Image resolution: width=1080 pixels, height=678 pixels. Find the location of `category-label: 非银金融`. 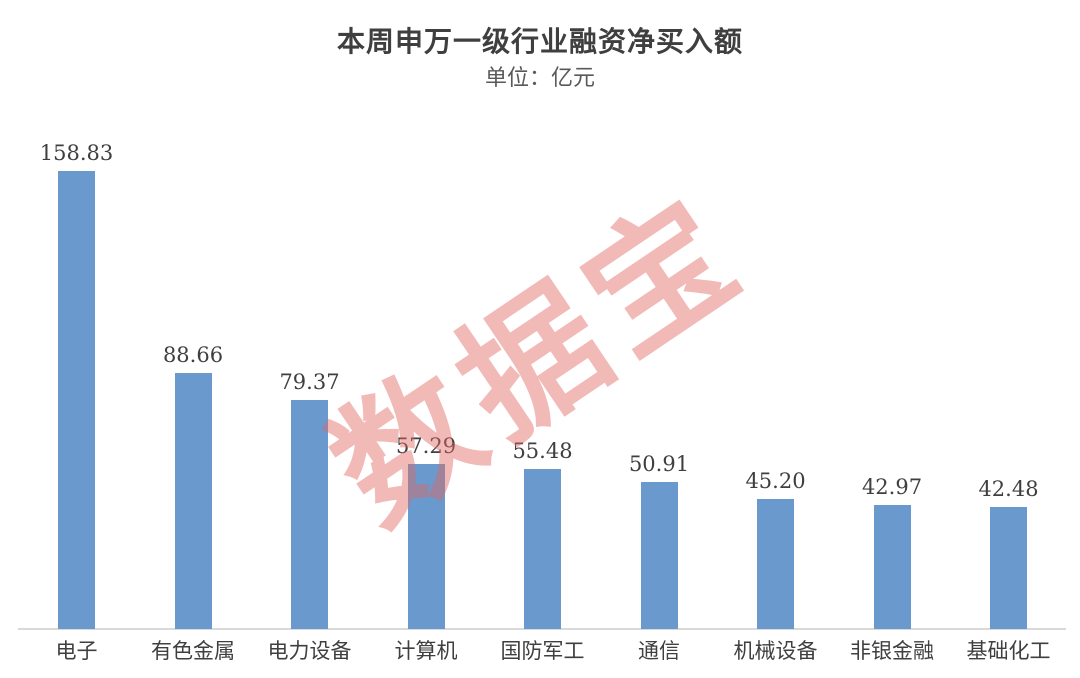

category-label: 非银金融 is located at coordinates (892, 651).